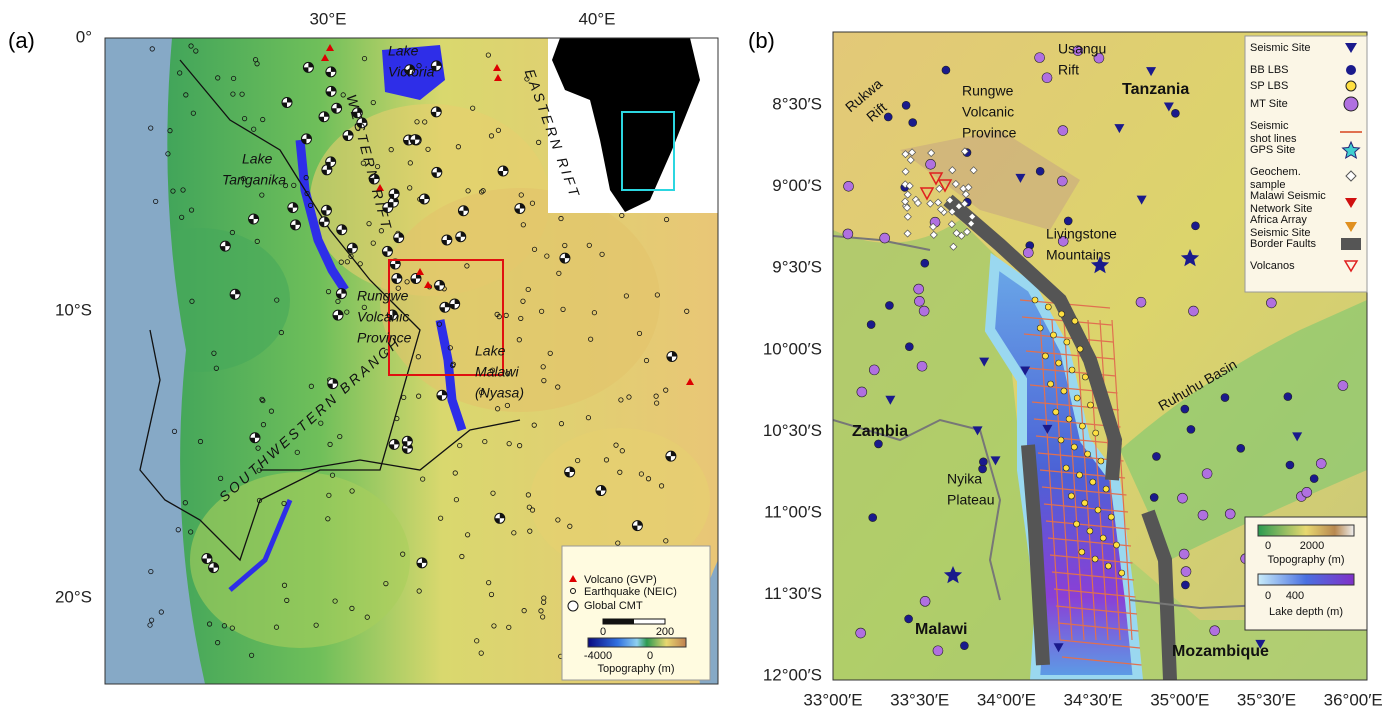 The image size is (1399, 714). What do you see at coordinates (254, 180) in the screenshot?
I see `place-label: Tanganika` at bounding box center [254, 180].